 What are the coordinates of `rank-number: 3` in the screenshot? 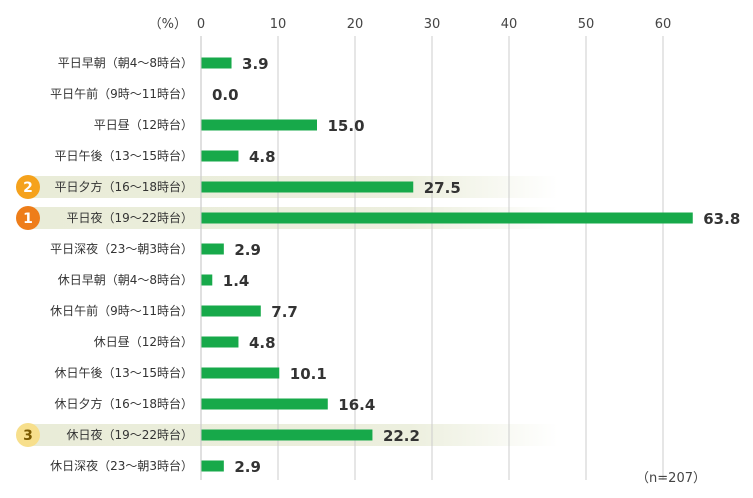 It's located at (28, 436).